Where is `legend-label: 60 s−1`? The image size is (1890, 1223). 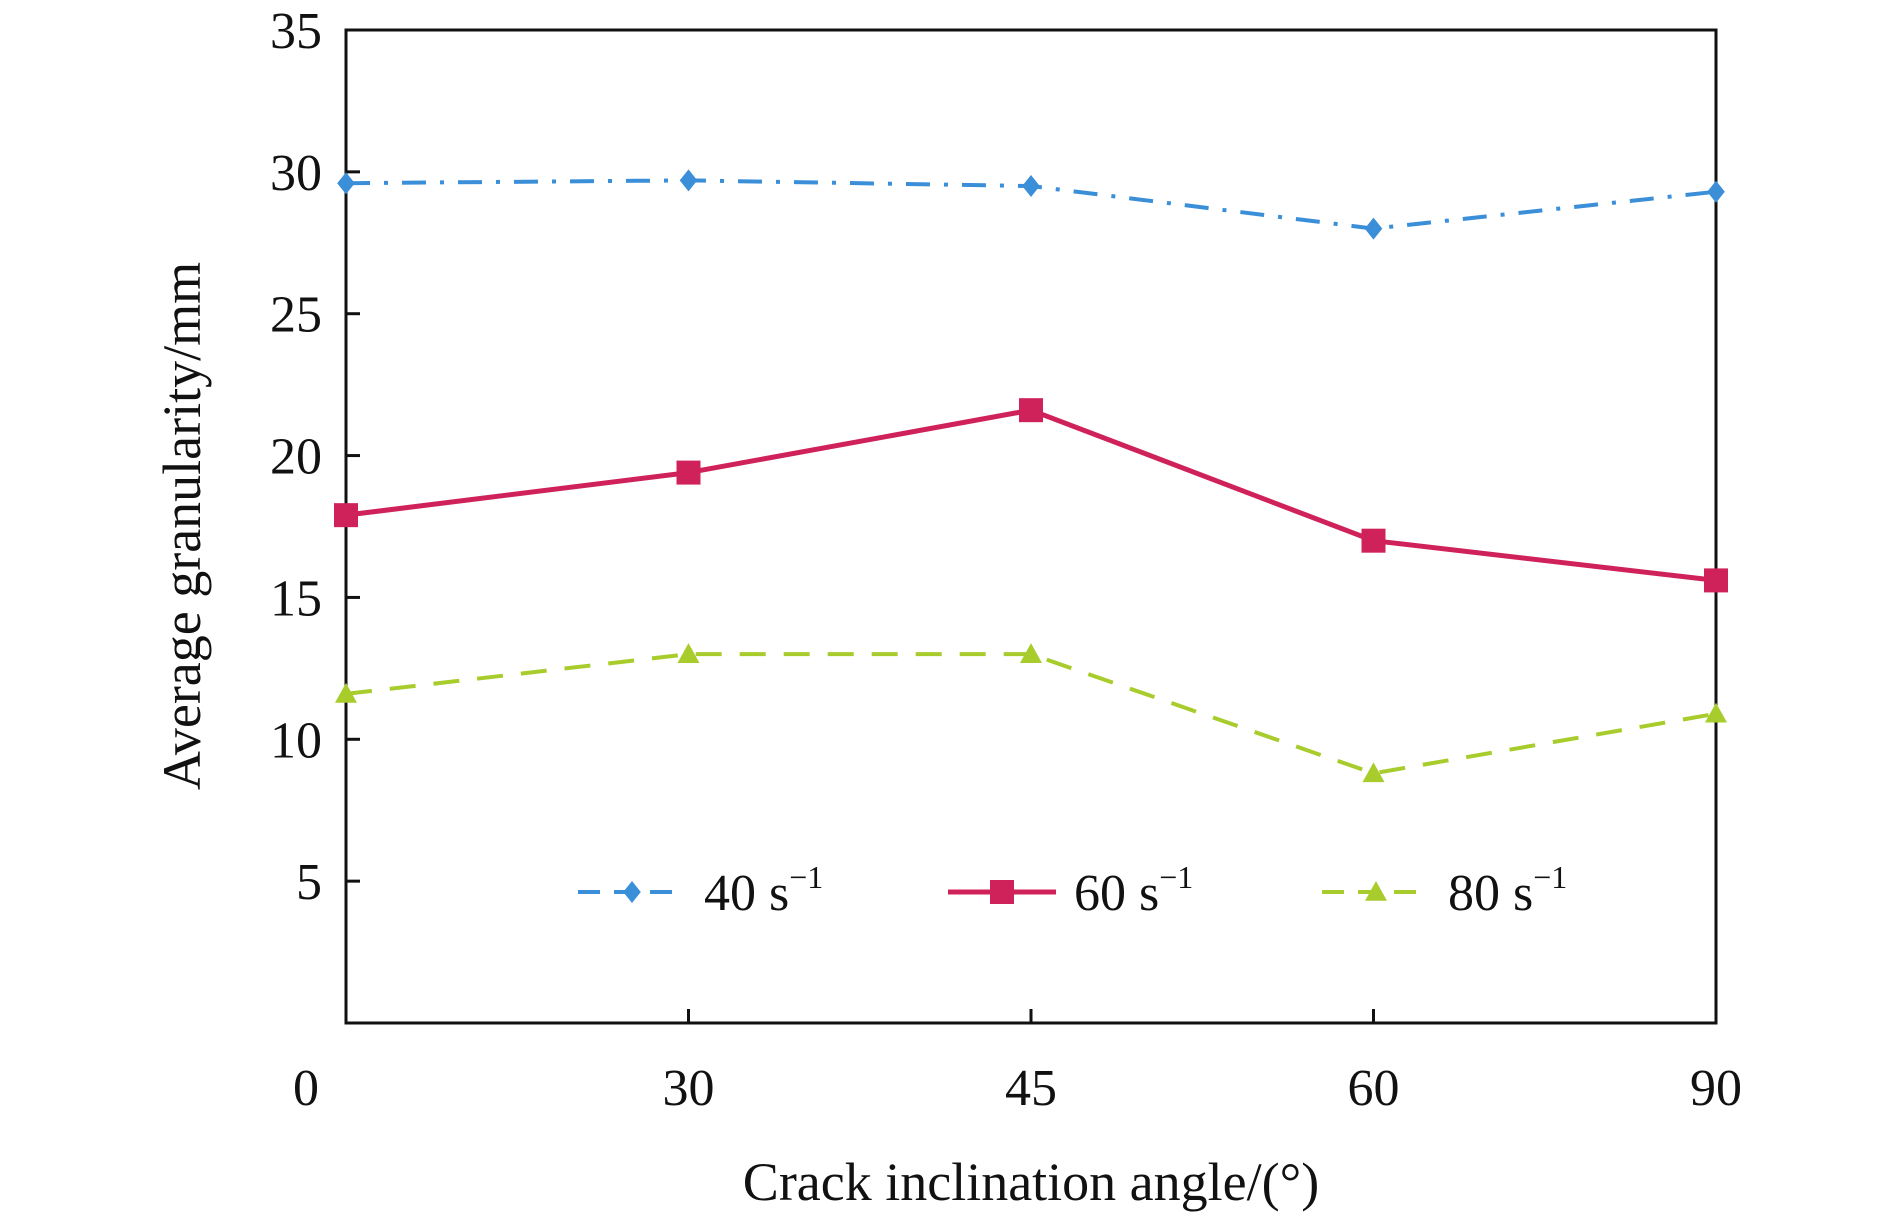 legend-label: 60 s−1 is located at coordinates (1133, 890).